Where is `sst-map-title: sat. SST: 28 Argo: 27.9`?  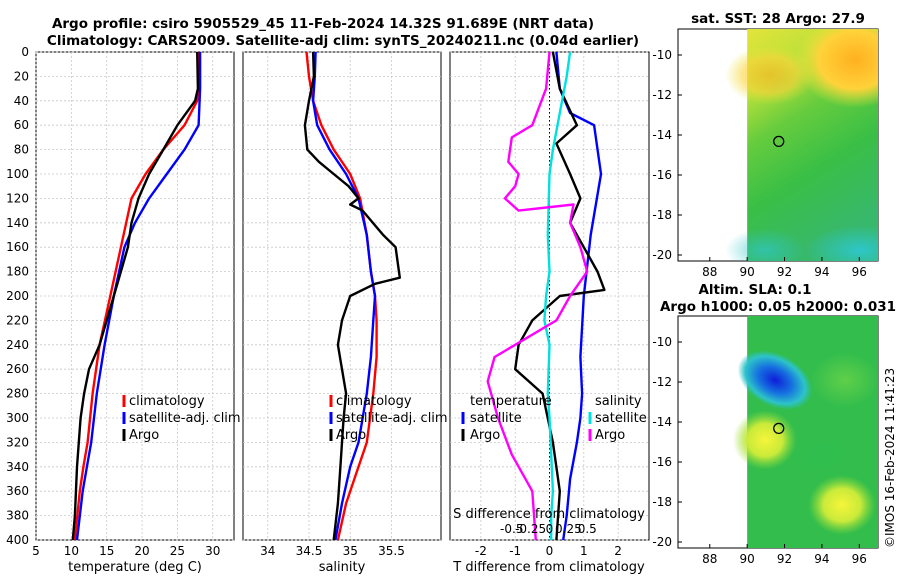 sst-map-title: sat. SST: 28 Argo: 27.9 is located at coordinates (778, 19).